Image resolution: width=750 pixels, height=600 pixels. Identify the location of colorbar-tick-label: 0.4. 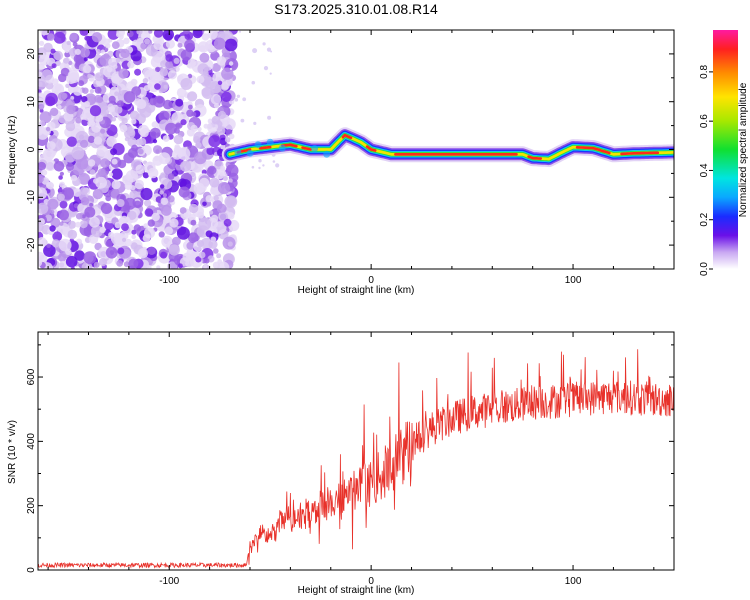
(704, 170).